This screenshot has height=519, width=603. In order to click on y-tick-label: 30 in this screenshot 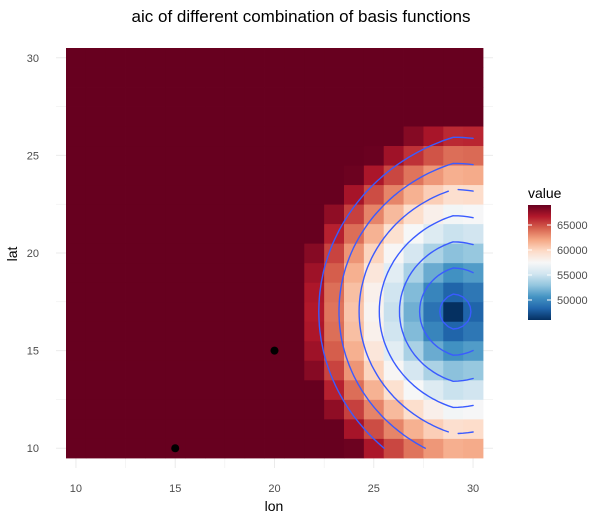, I will do `click(33, 59)`.